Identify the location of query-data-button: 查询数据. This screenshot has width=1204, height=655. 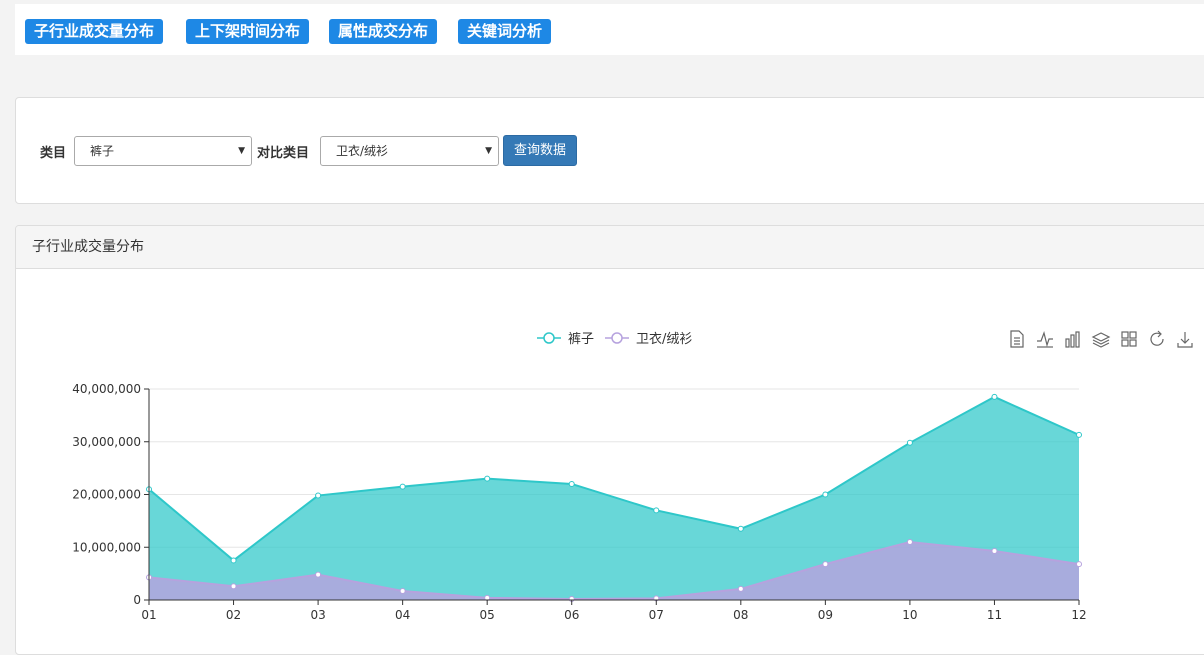
(540, 150).